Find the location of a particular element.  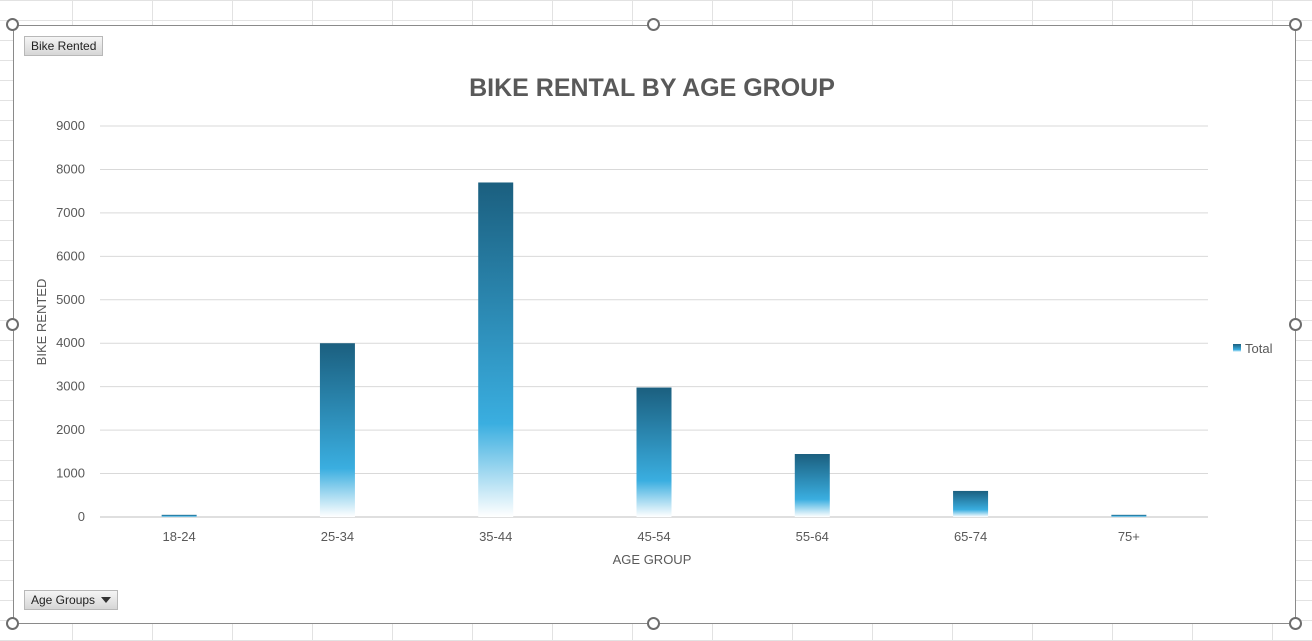

value-field-label: Bike Rented is located at coordinates (64, 46).